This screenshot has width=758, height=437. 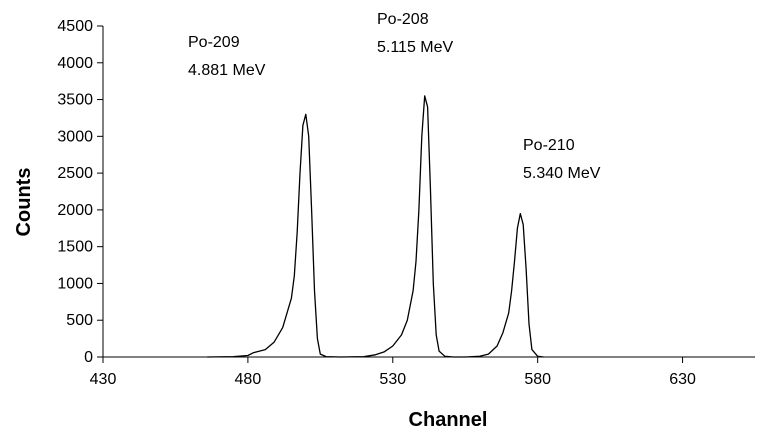 What do you see at coordinates (415, 47) in the screenshot?
I see `peak-annotation-energy: 5.115 MeV` at bounding box center [415, 47].